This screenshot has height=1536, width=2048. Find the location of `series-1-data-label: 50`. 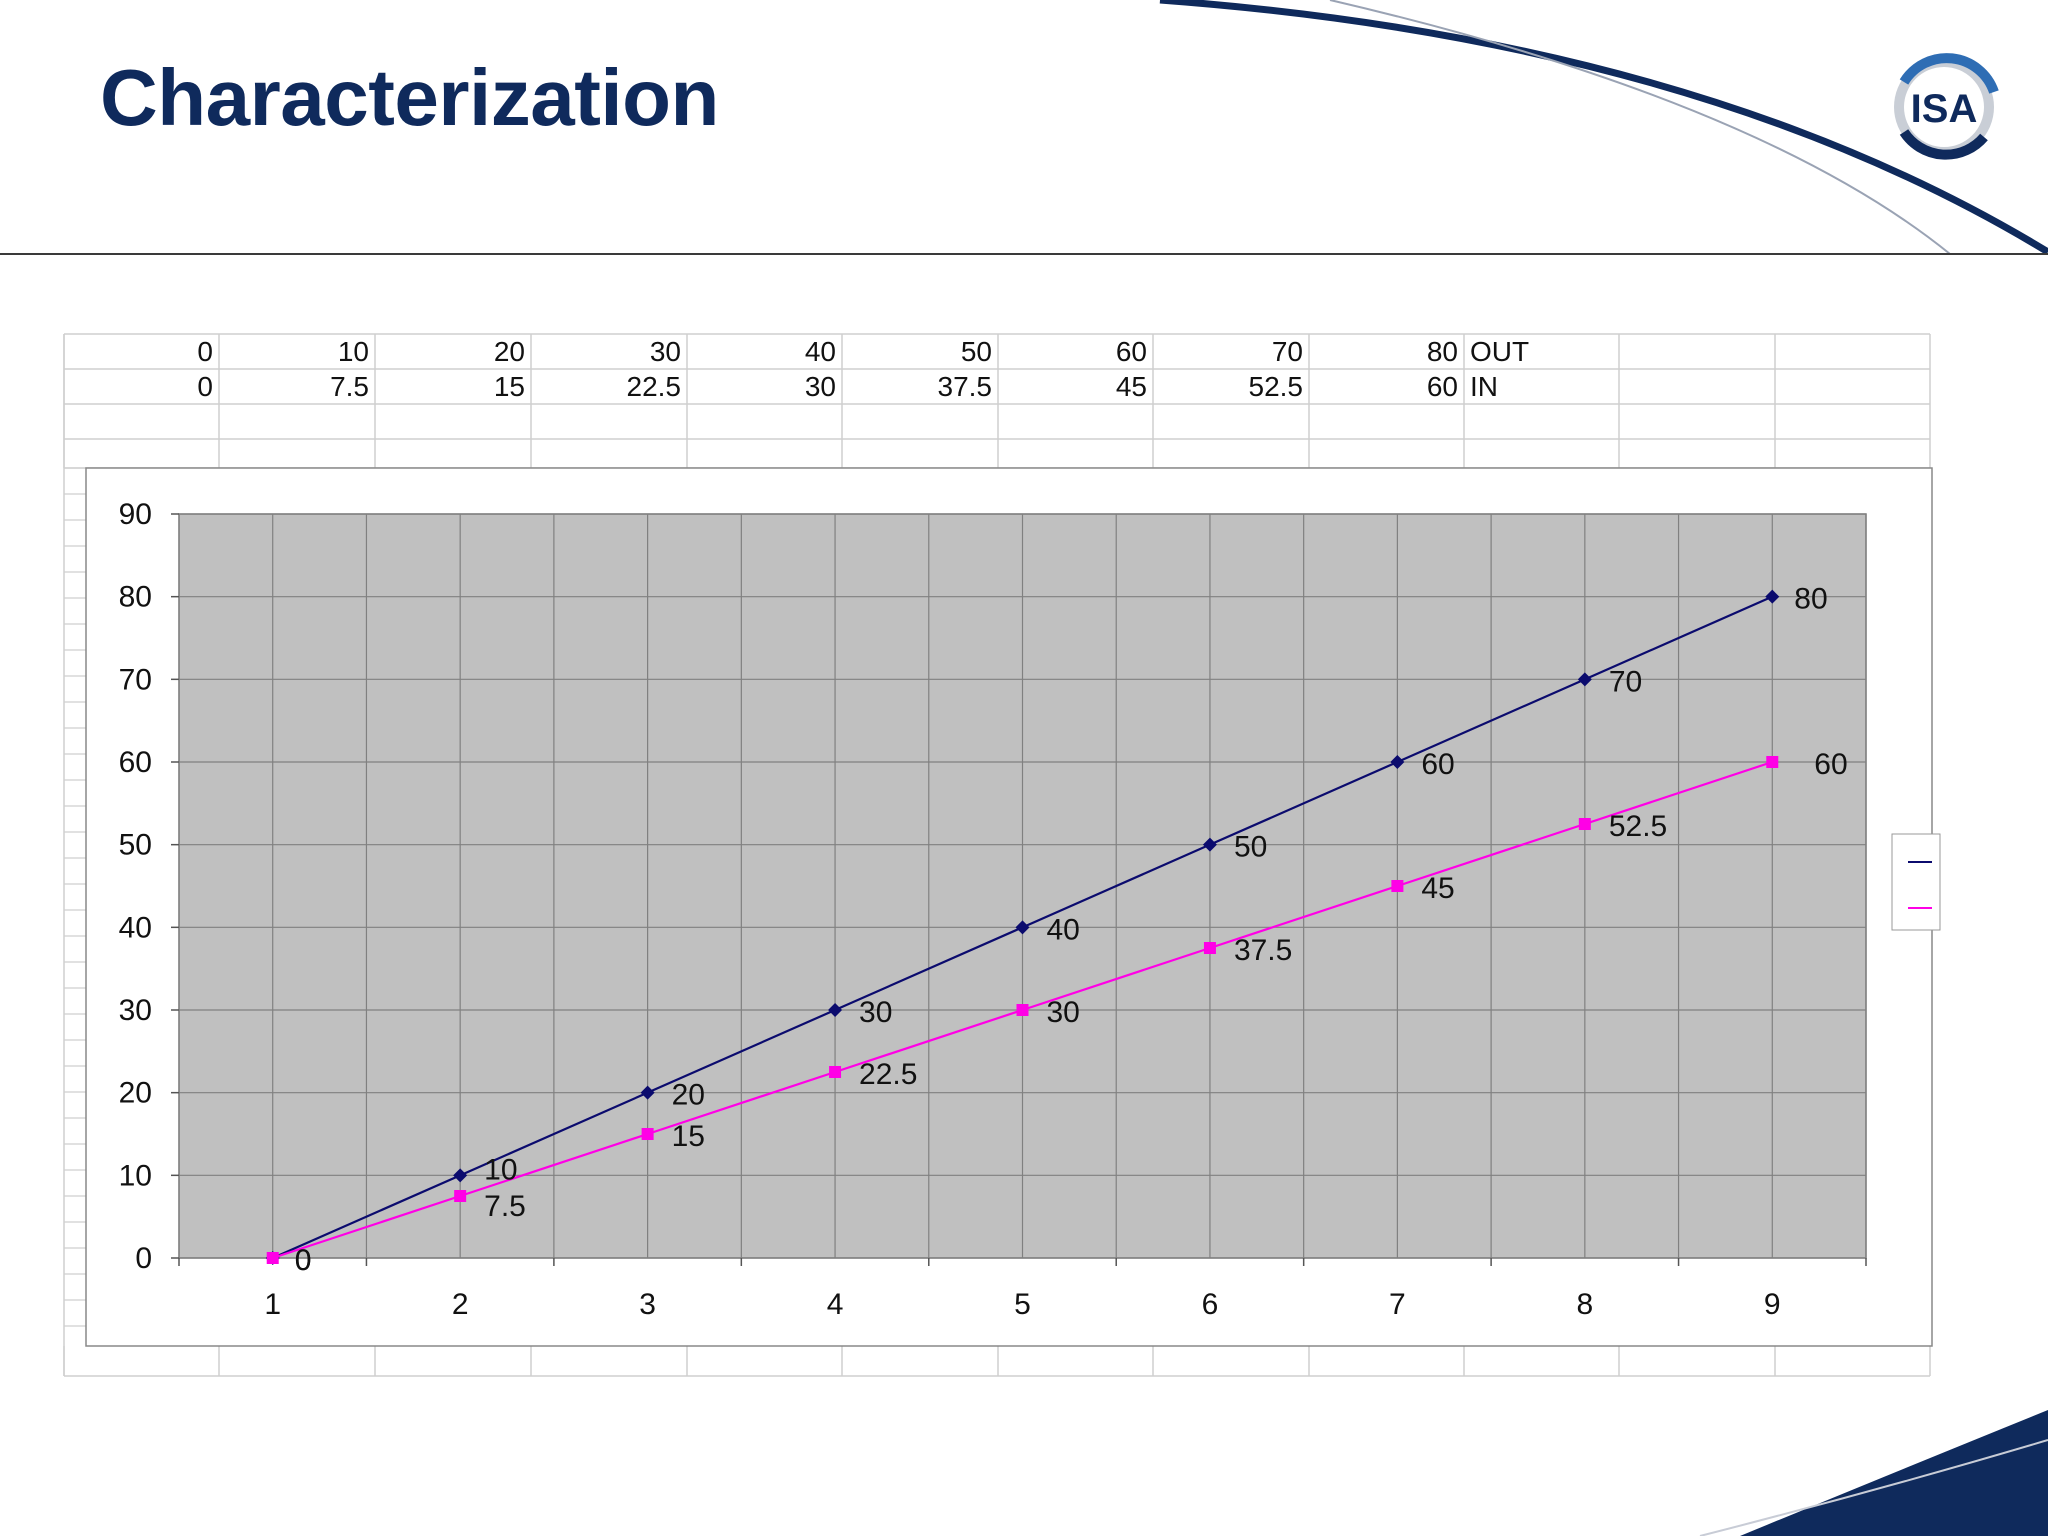

series-1-data-label: 50 is located at coordinates (1250, 847).